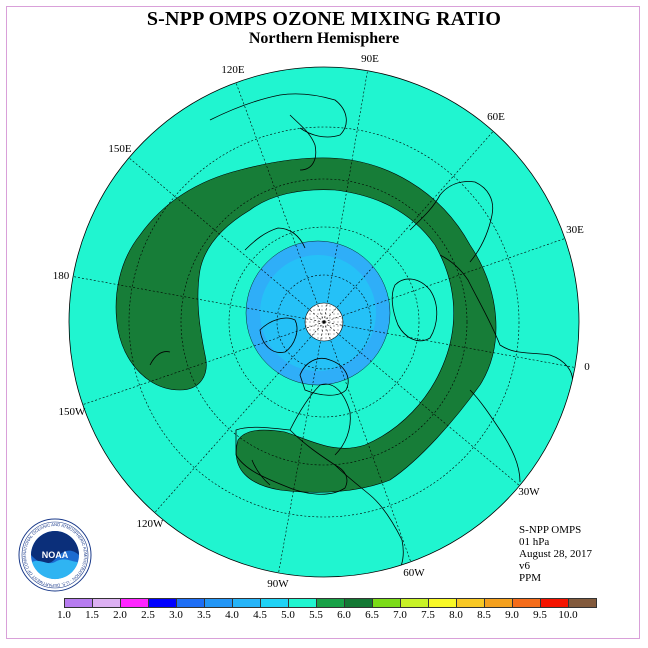 The height and width of the screenshot is (648, 648). I want to click on logo-text: NOAA, so click(55, 555).